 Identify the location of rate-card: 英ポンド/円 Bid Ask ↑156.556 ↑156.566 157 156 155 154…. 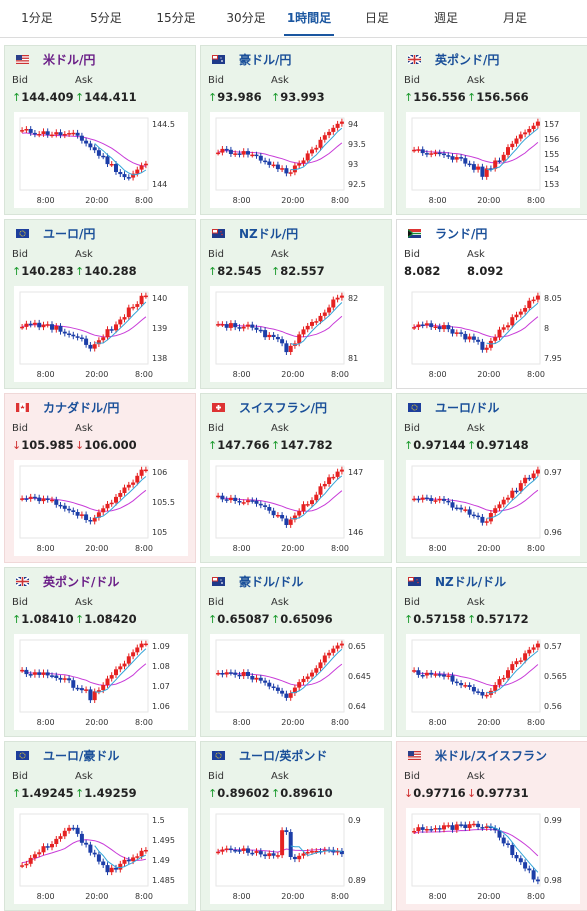
(491, 130).